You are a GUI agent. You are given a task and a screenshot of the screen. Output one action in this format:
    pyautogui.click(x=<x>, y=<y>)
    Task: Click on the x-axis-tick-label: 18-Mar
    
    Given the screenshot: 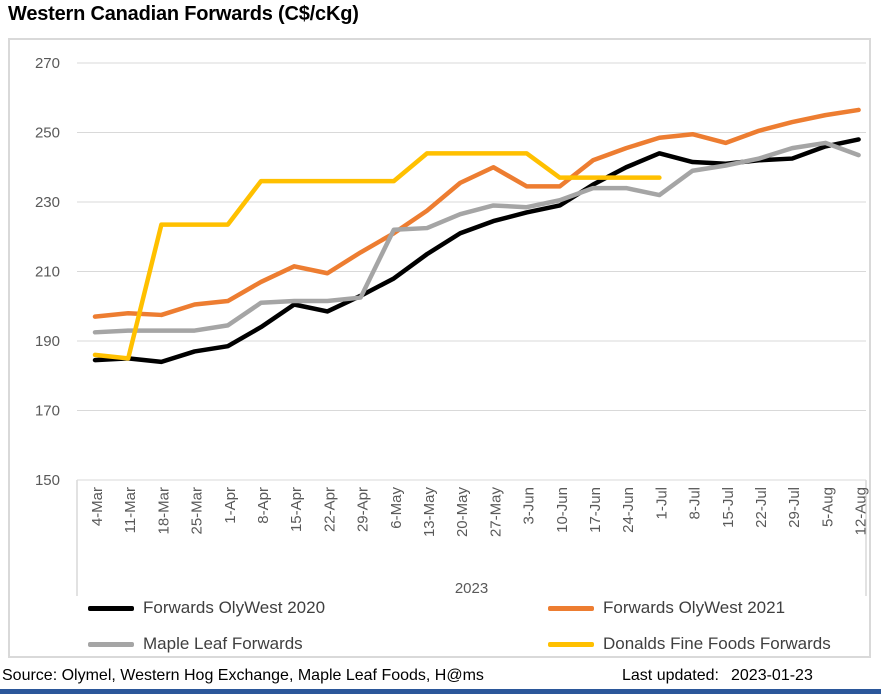 What is the action you would take?
    pyautogui.click(x=163, y=511)
    